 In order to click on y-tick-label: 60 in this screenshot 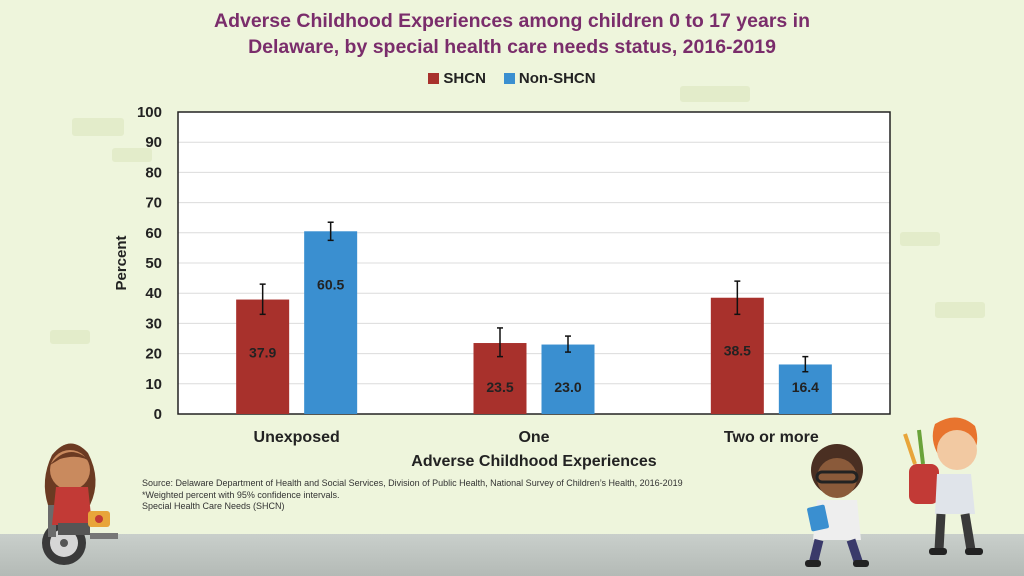, I will do `click(153, 233)`.